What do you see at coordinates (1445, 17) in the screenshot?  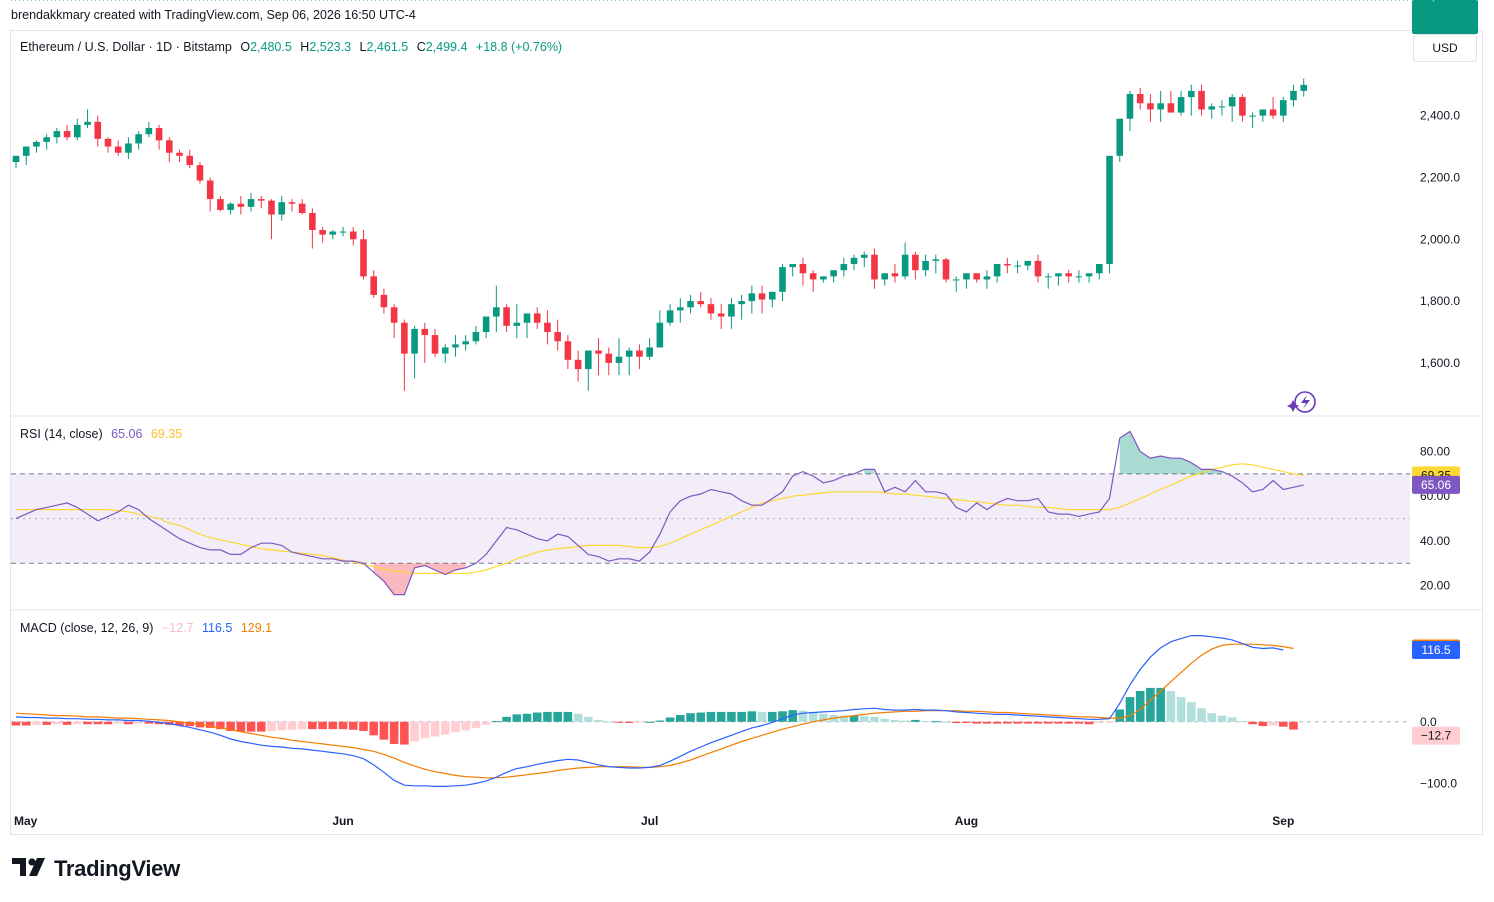 I see `last-price-tag` at bounding box center [1445, 17].